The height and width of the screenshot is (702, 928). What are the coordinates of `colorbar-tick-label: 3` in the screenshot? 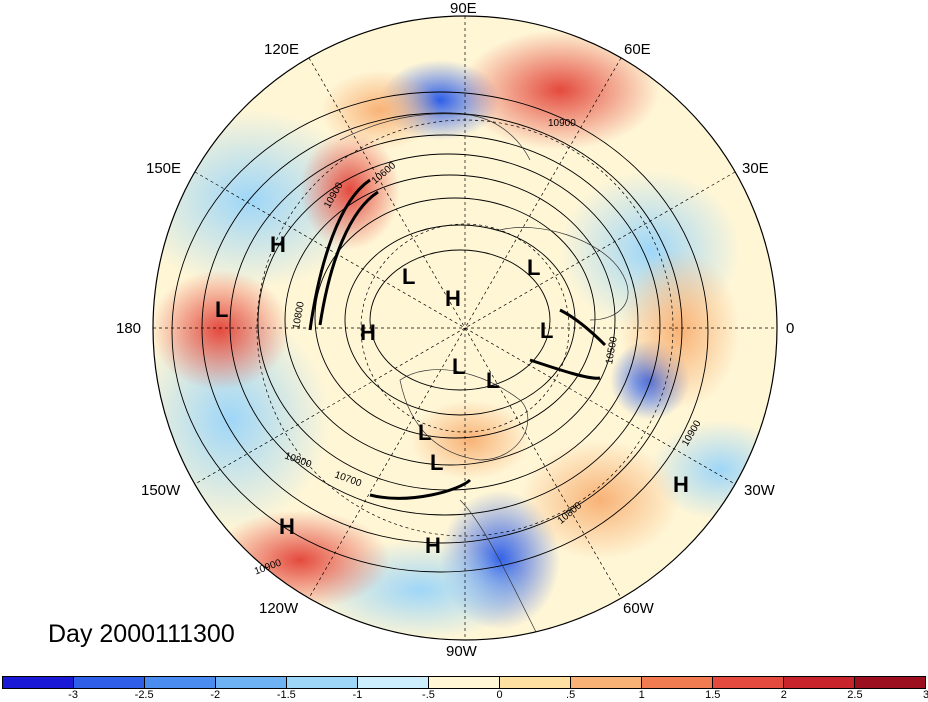 It's located at (925, 695).